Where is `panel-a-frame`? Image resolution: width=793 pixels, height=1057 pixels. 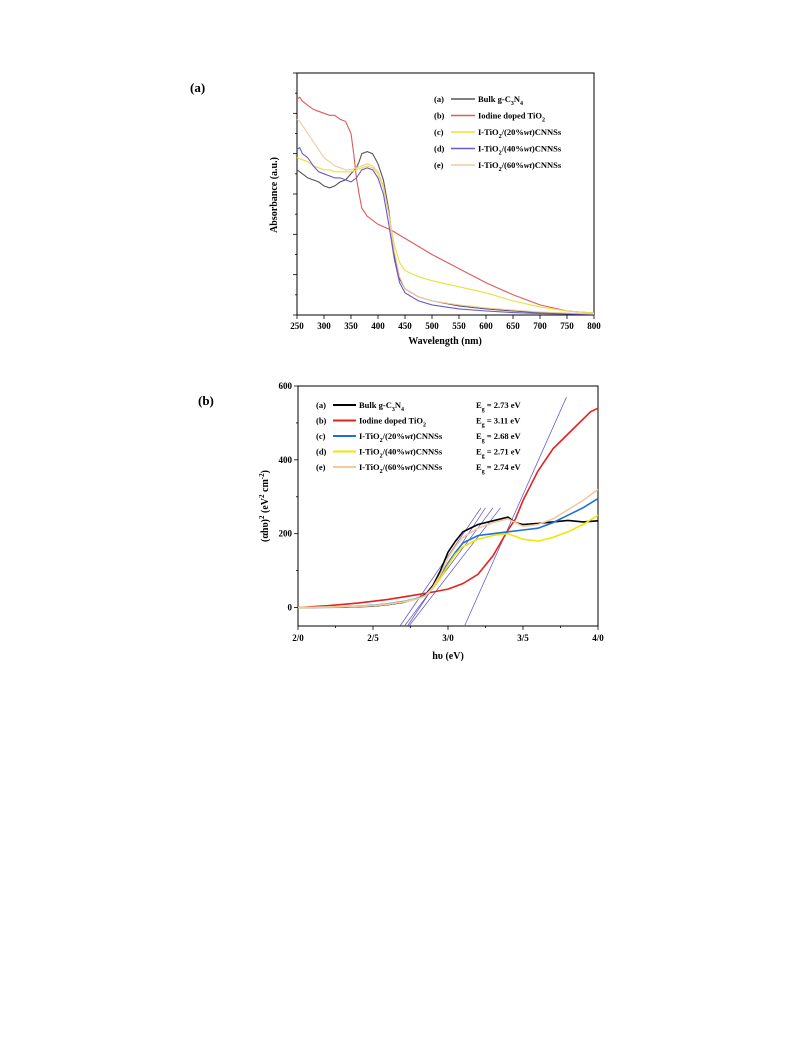
panel-a-frame is located at coordinates (445, 194).